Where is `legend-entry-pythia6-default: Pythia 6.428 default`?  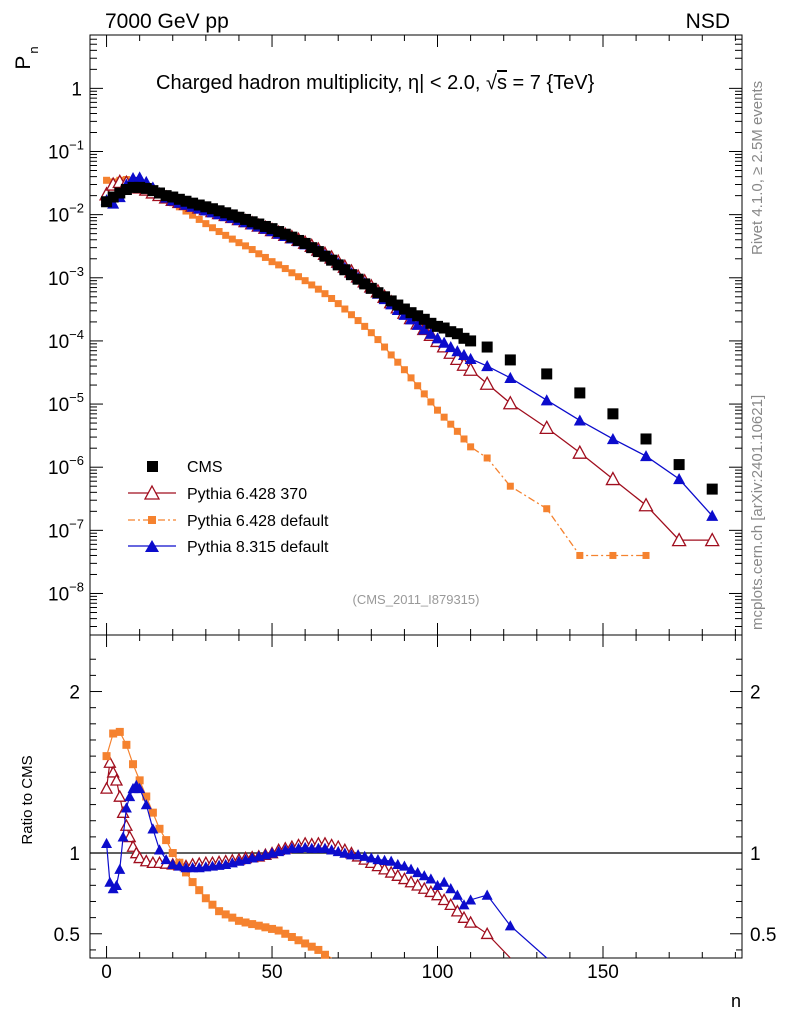 legend-entry-pythia6-default: Pythia 6.428 default is located at coordinates (228, 521).